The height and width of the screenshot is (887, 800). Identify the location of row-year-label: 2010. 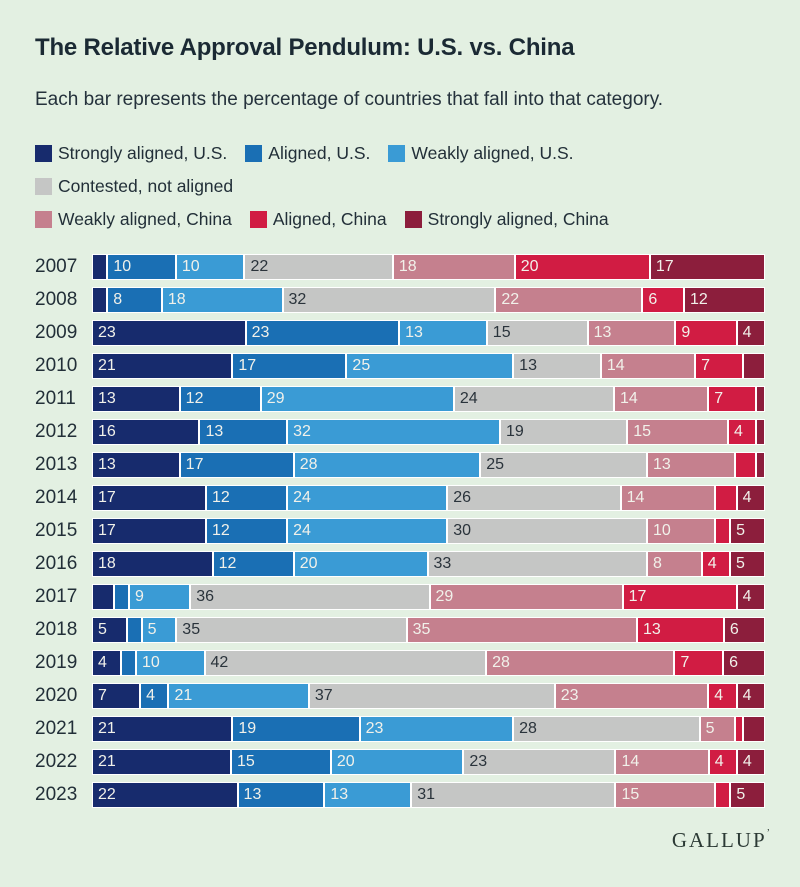
(56, 365).